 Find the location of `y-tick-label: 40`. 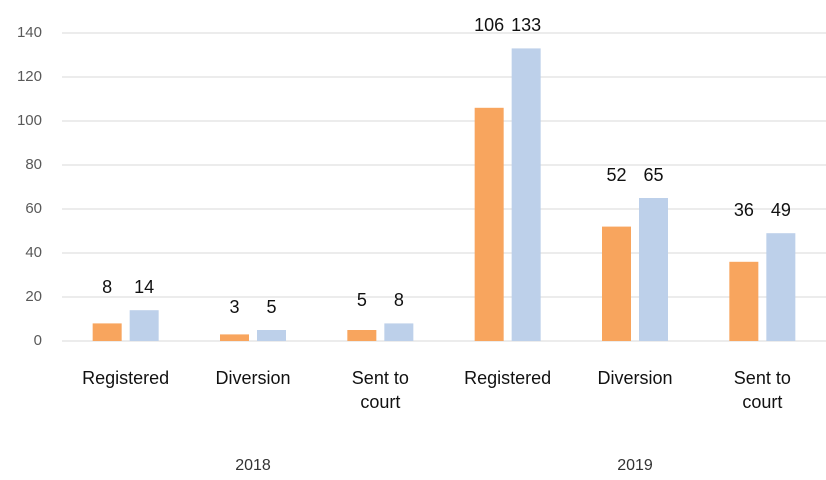

y-tick-label: 40 is located at coordinates (33, 252).